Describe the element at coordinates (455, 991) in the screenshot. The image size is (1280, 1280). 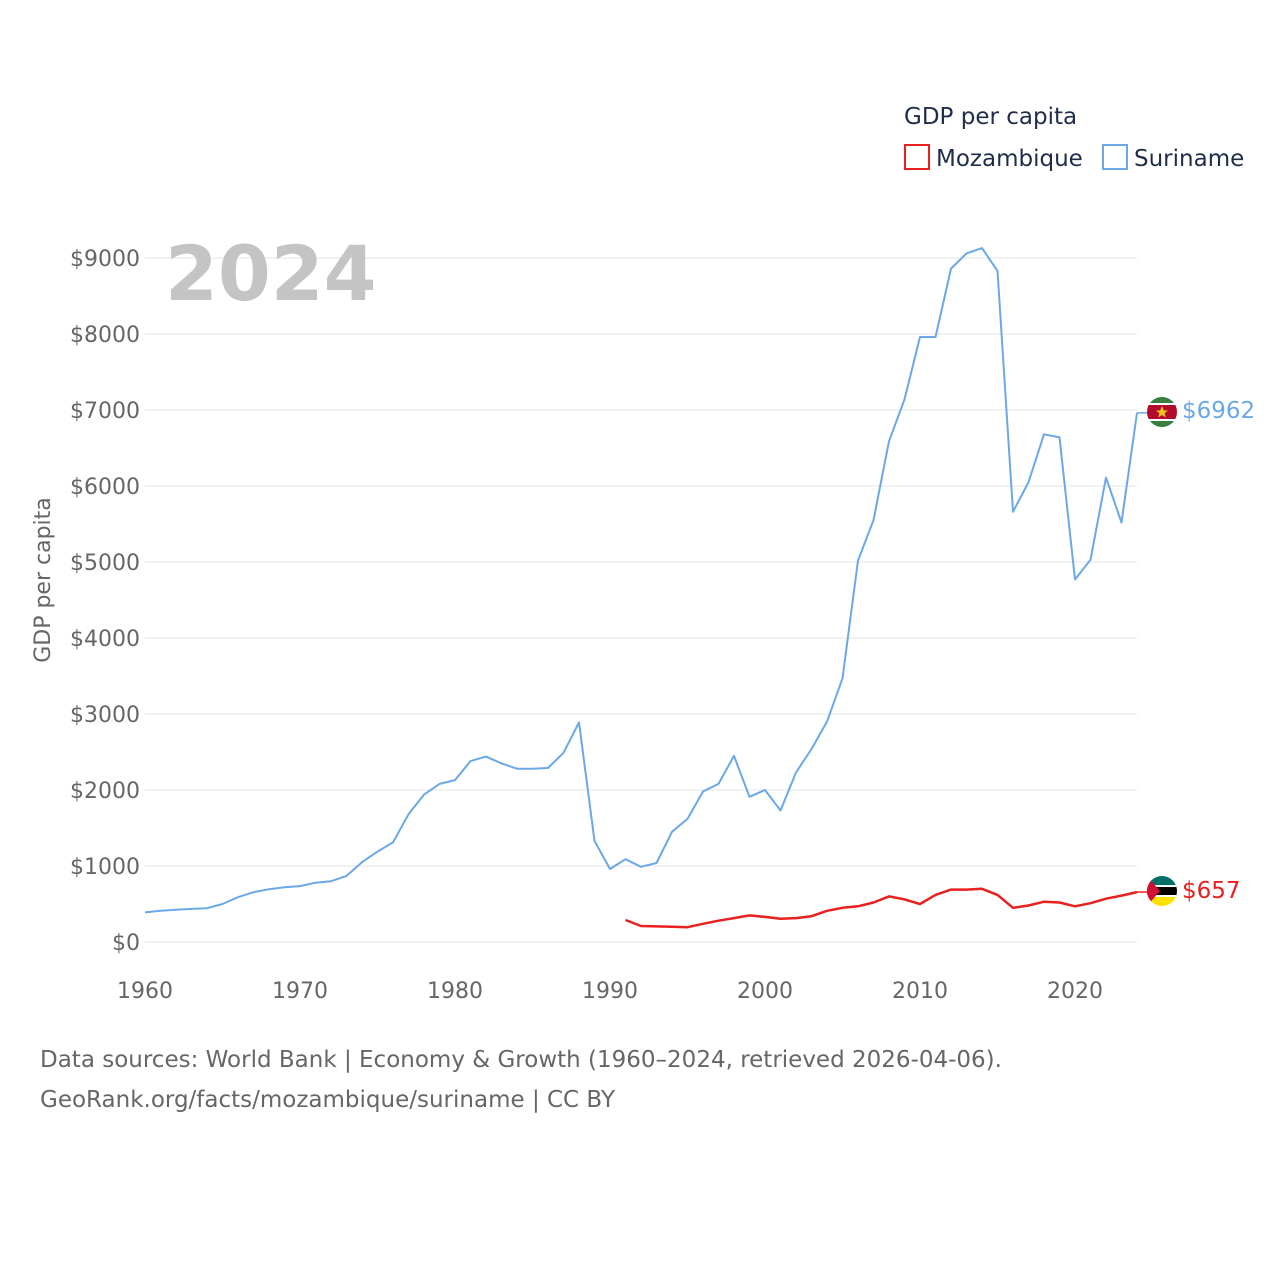
I see `x-tick-label: 1980` at that location.